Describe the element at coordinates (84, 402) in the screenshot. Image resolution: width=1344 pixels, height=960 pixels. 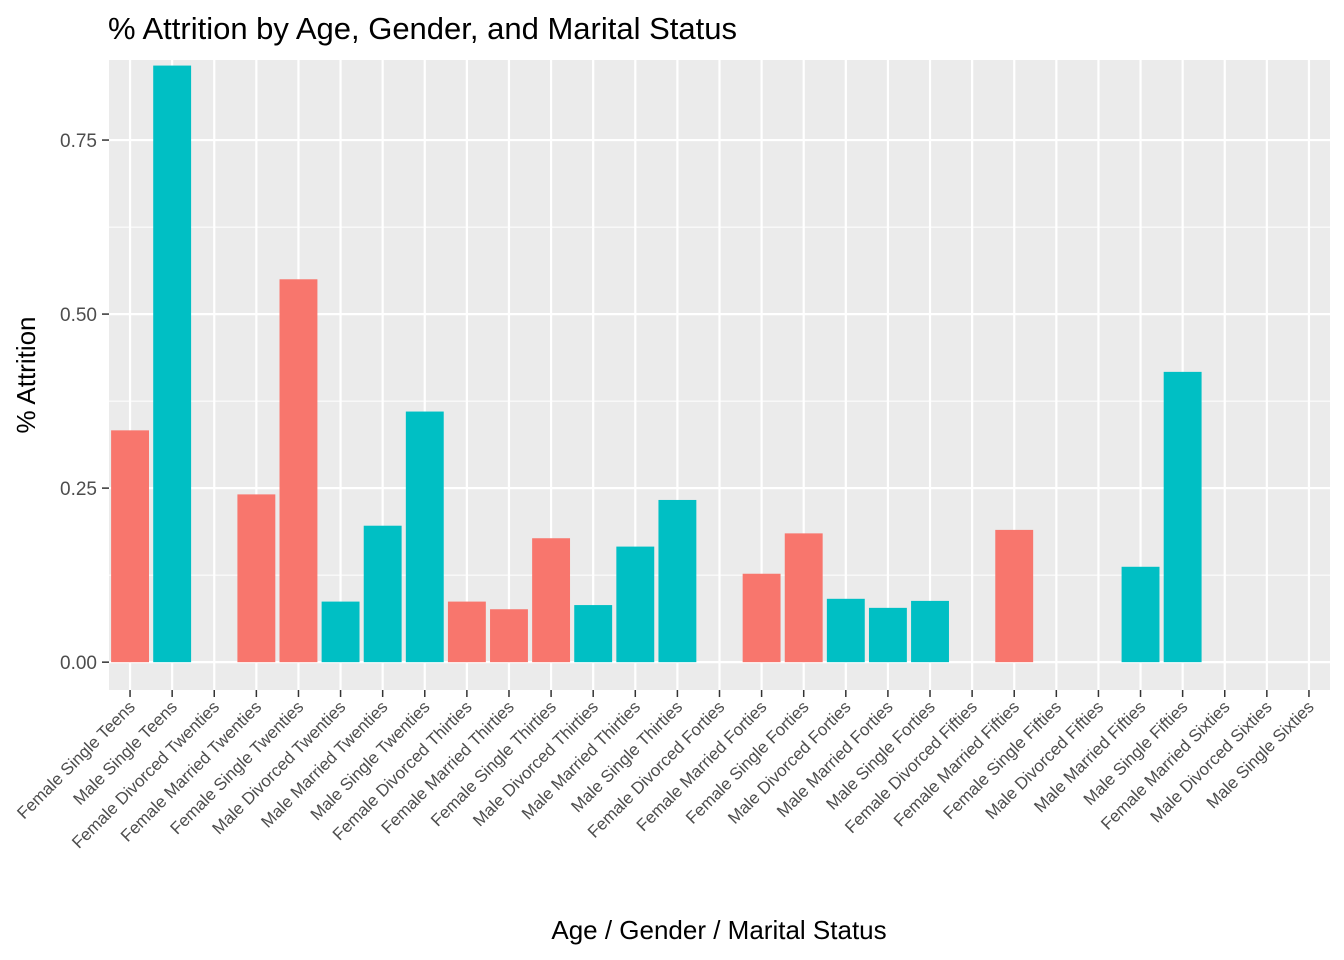
I see `y-axis: 0.00 0.25 0.50 0.75` at that location.